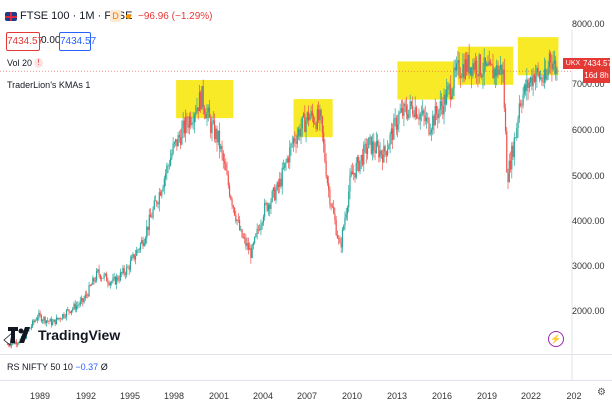 This screenshot has height=409, width=612. I want to click on x-tick-label: 2007, so click(307, 396).